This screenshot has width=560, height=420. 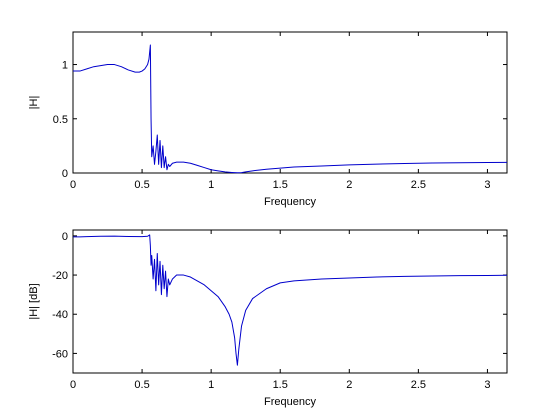 I want to click on y-axis-label-bottom: |H| [dB], so click(x=34, y=301).